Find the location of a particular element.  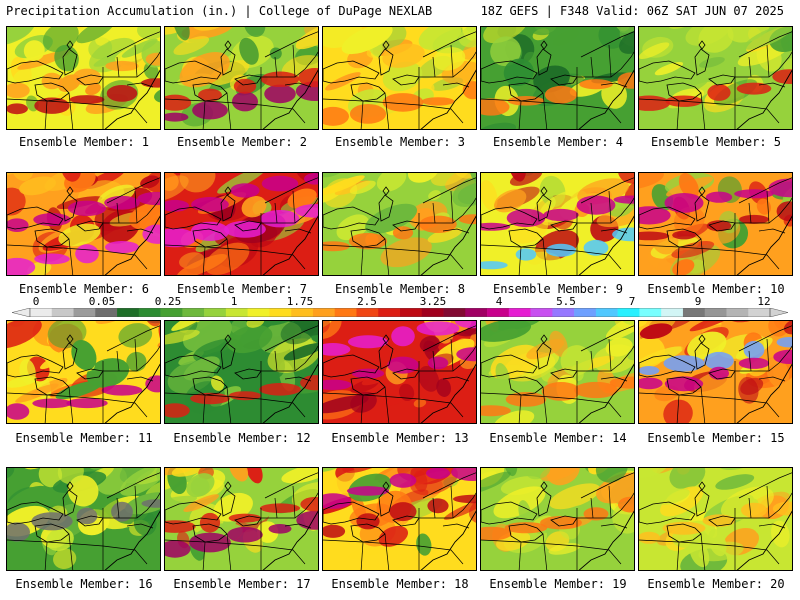

ensemble-member-label: Ensemble Member: 15 is located at coordinates (716, 438).